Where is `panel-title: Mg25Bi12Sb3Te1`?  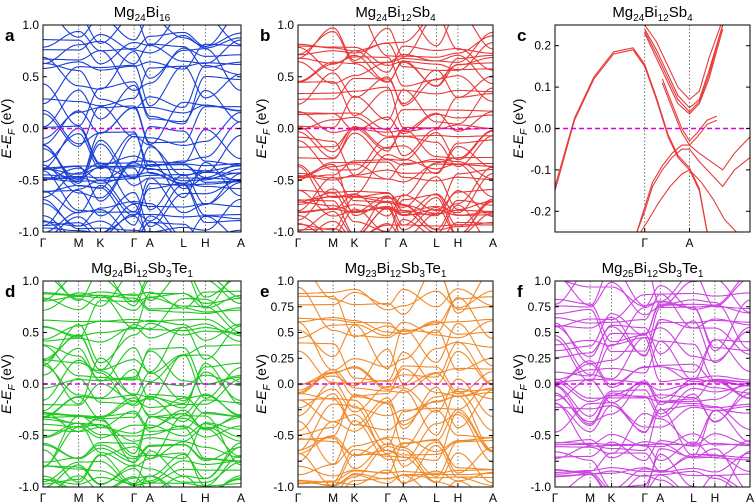 panel-title: Mg25Bi12Sb3Te1 is located at coordinates (653, 270).